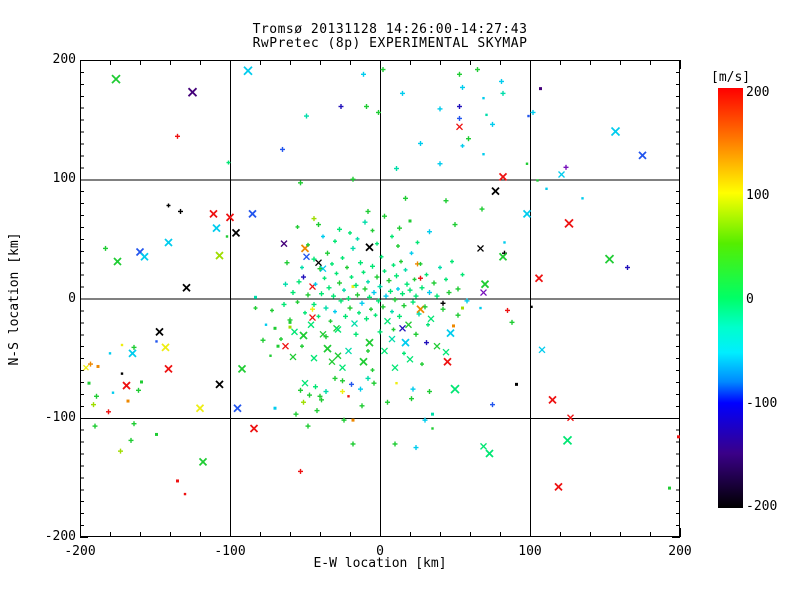 The width and height of the screenshot is (800, 600). Describe the element at coordinates (530, 551) in the screenshot. I see `x-tick-label: 100` at that location.